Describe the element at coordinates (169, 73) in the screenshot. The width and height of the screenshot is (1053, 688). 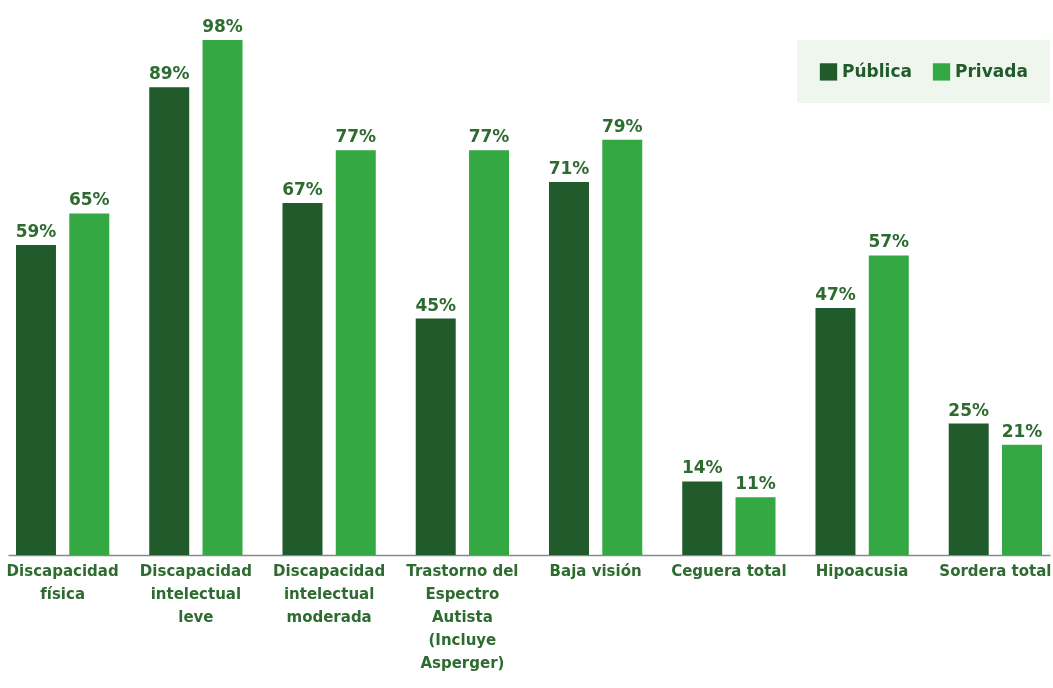
I see `data-label: 89%` at that location.